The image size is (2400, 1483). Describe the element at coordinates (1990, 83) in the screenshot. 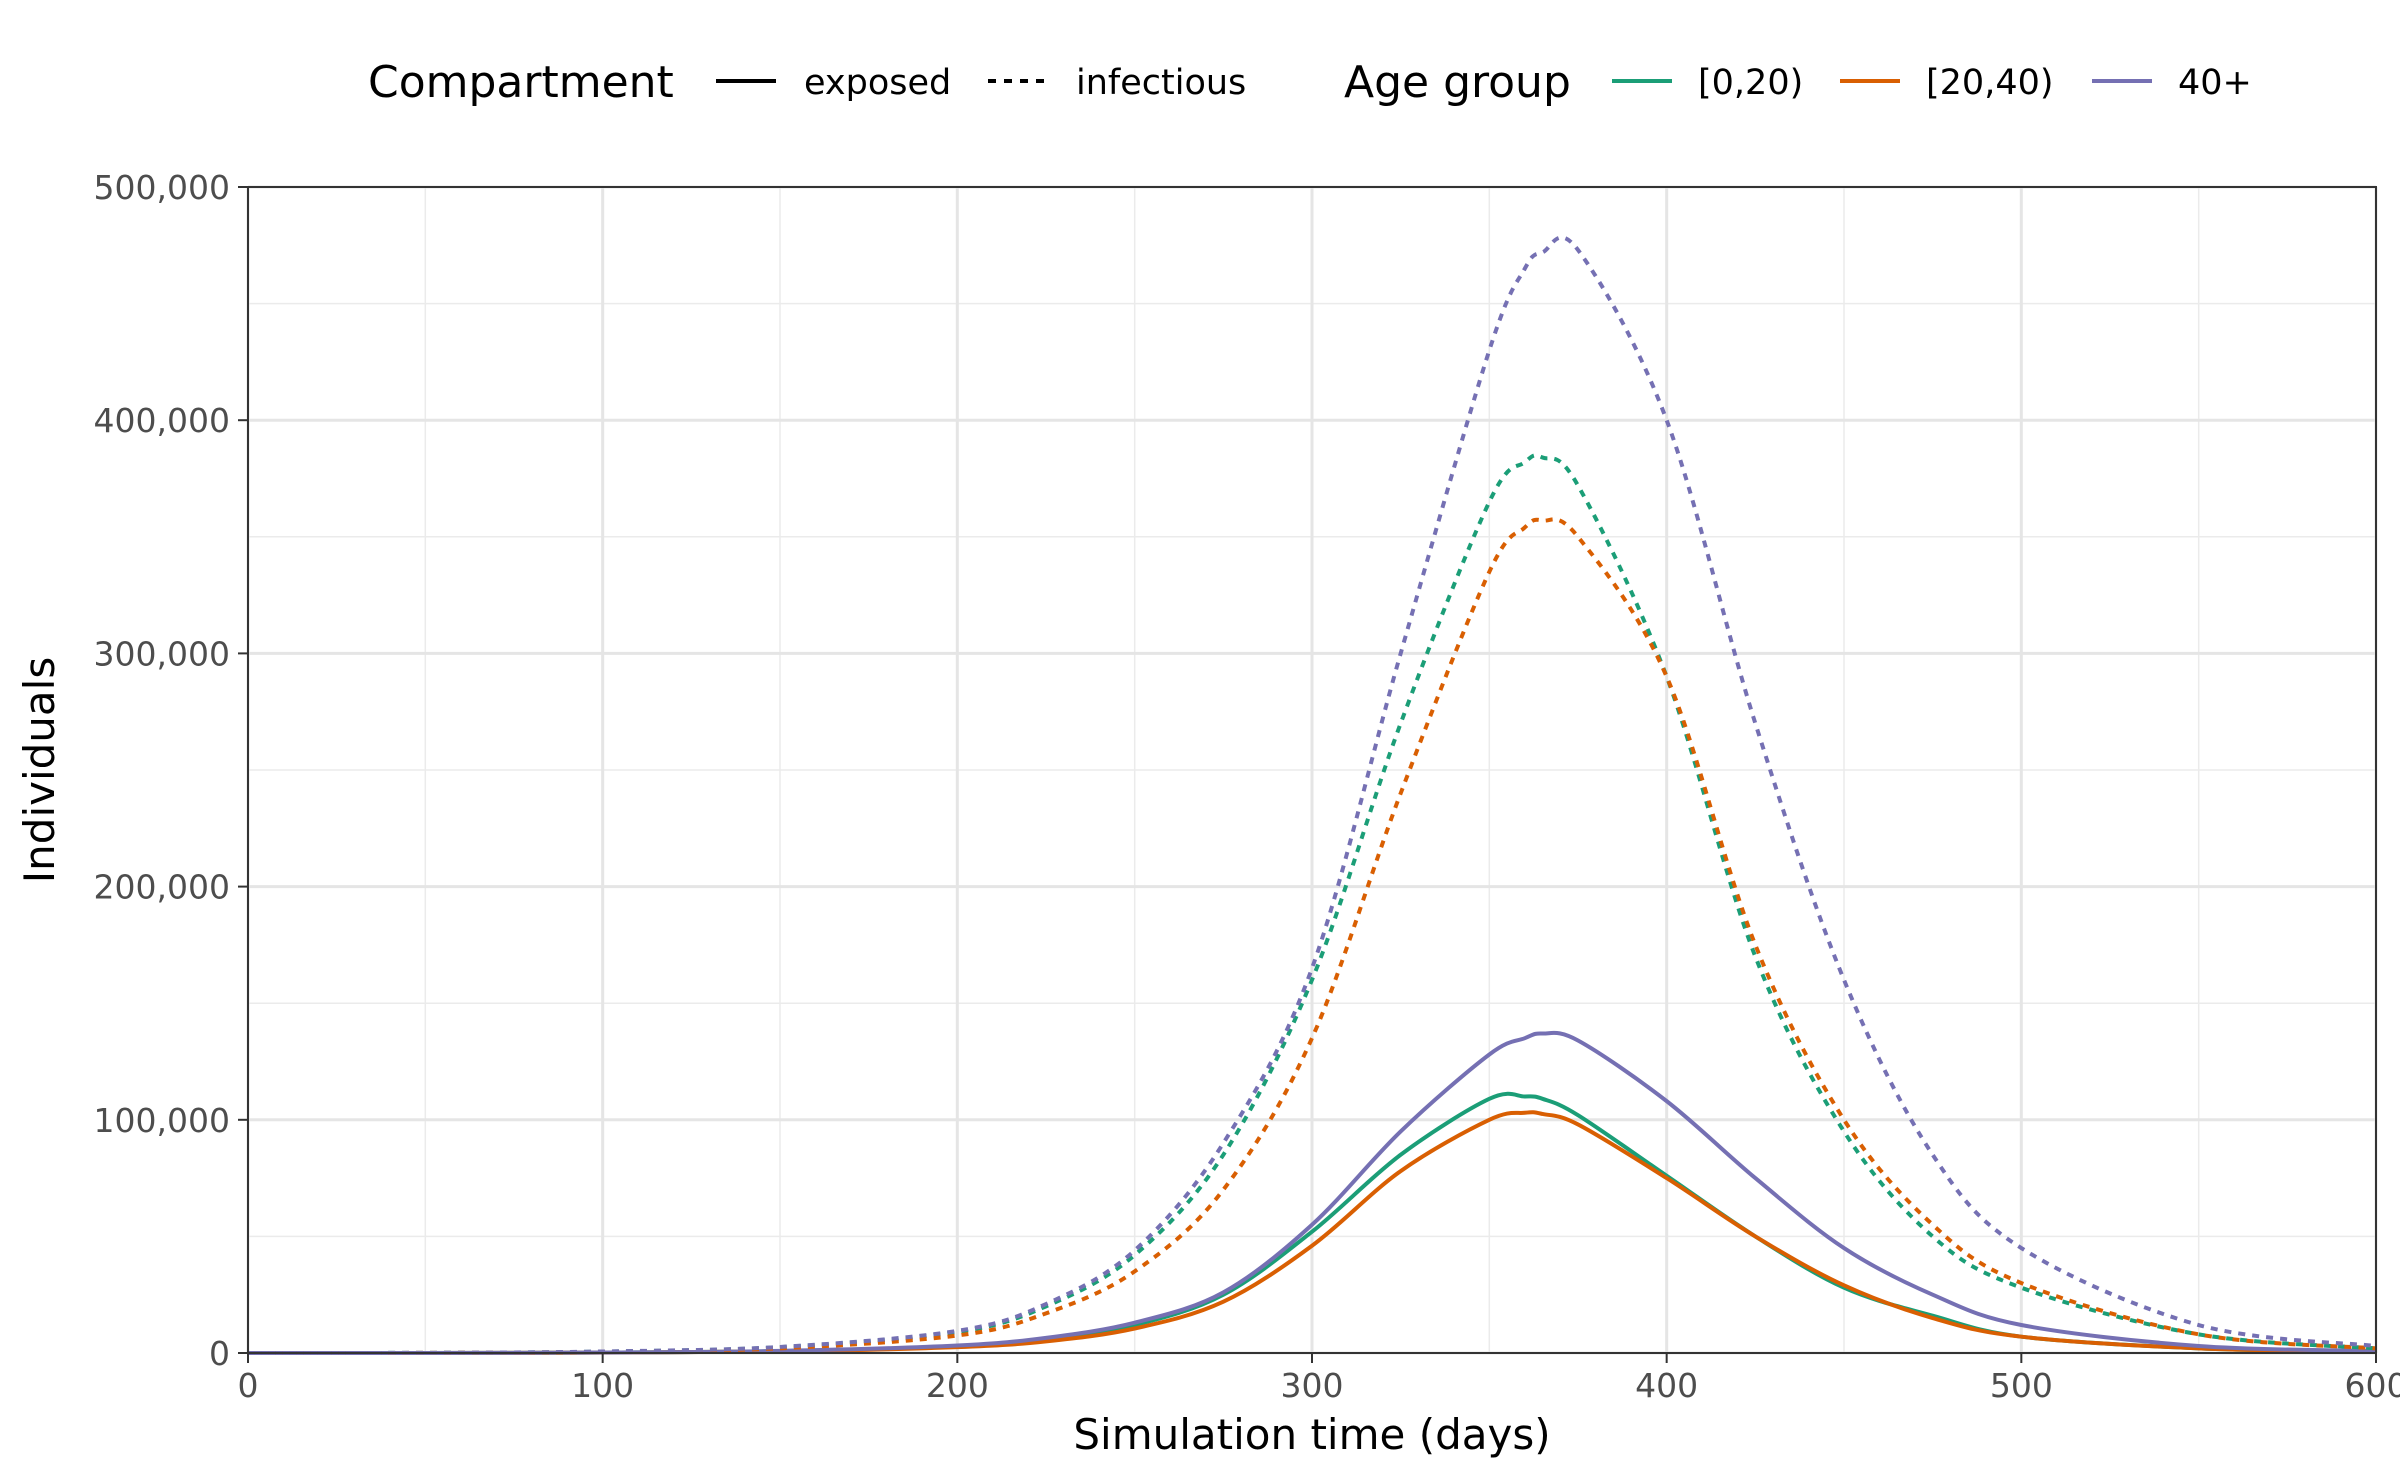

I see `legend-age-20-40-label: [20,40)` at that location.